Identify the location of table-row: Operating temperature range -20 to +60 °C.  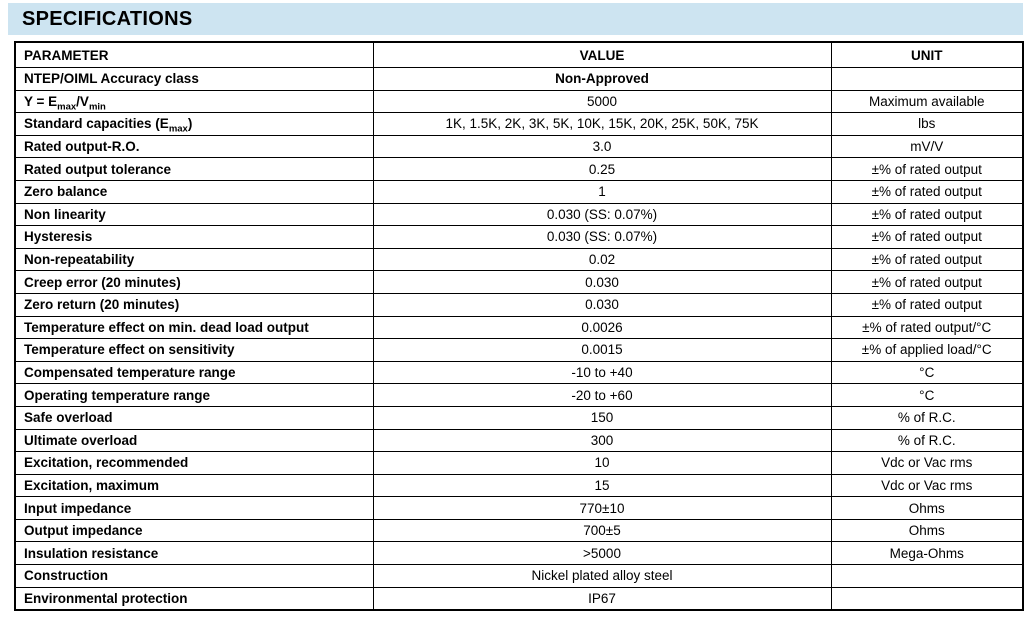
(519, 395).